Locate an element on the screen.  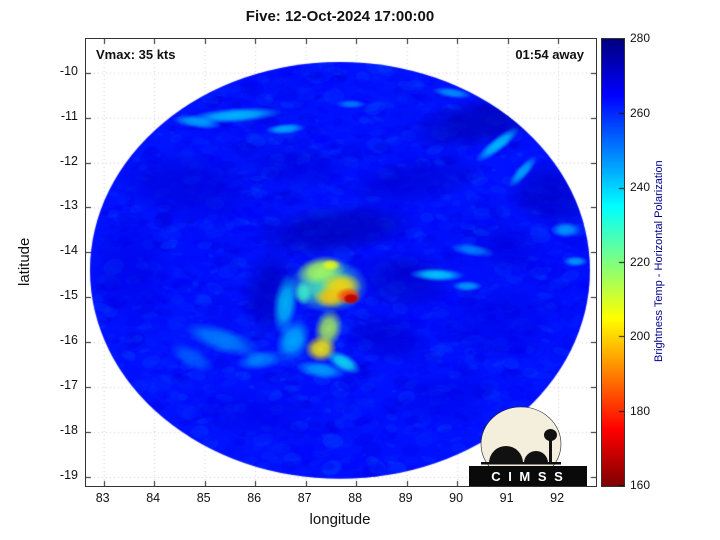
y-tick-label: -13 is located at coordinates (68, 205).